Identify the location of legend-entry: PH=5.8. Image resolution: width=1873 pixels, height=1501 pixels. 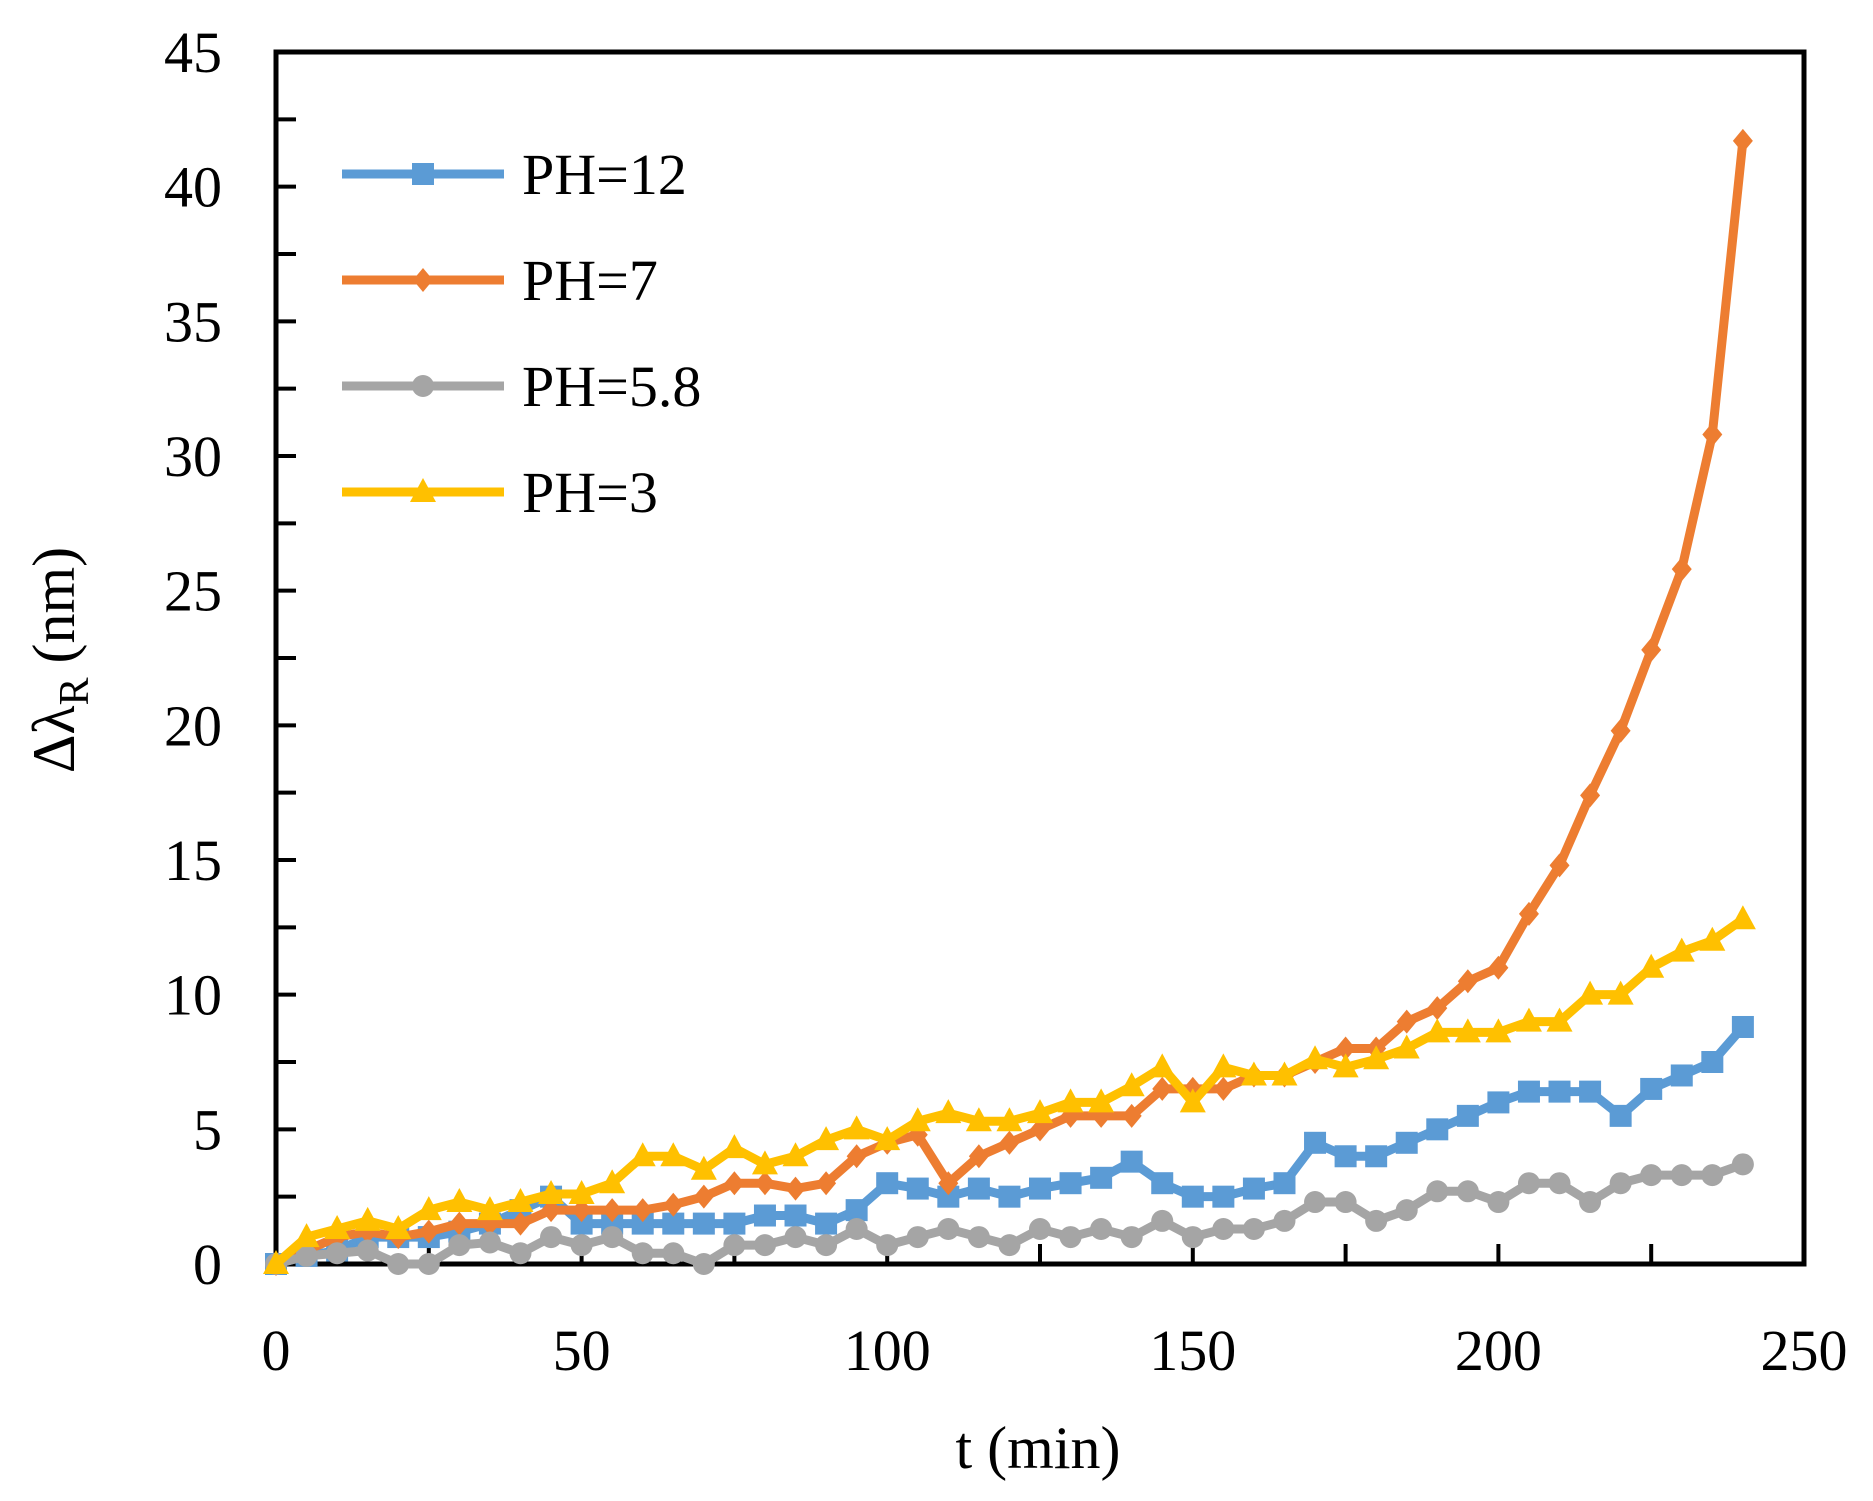
(521, 386).